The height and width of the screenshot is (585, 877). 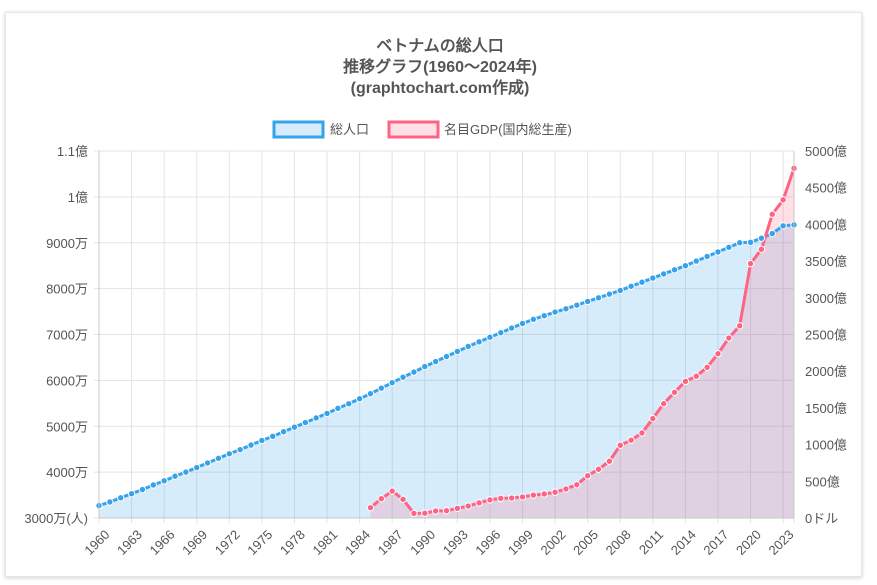 I want to click on data-point-s1-2004, so click(x=577, y=484).